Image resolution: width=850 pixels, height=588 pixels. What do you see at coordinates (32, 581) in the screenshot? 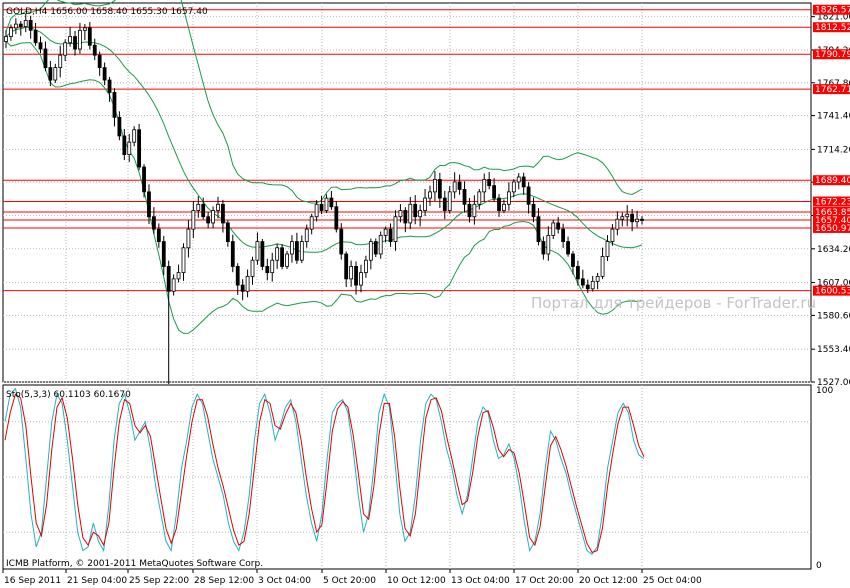
I see `x-tick-label: 16 Sep 2011` at bounding box center [32, 581].